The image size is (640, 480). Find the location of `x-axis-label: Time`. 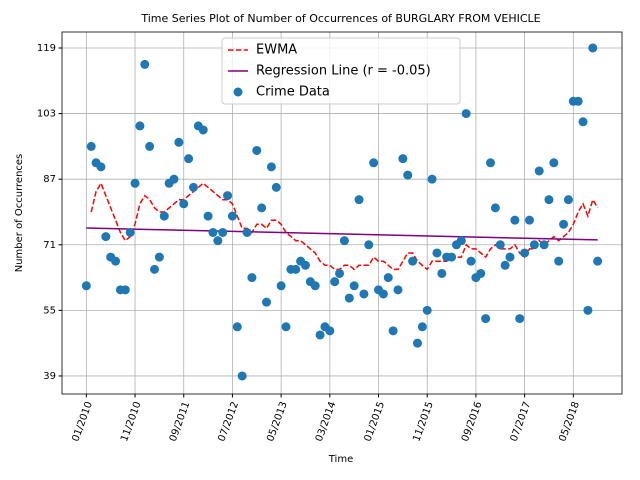

x-axis-label: Time is located at coordinates (340, 459).